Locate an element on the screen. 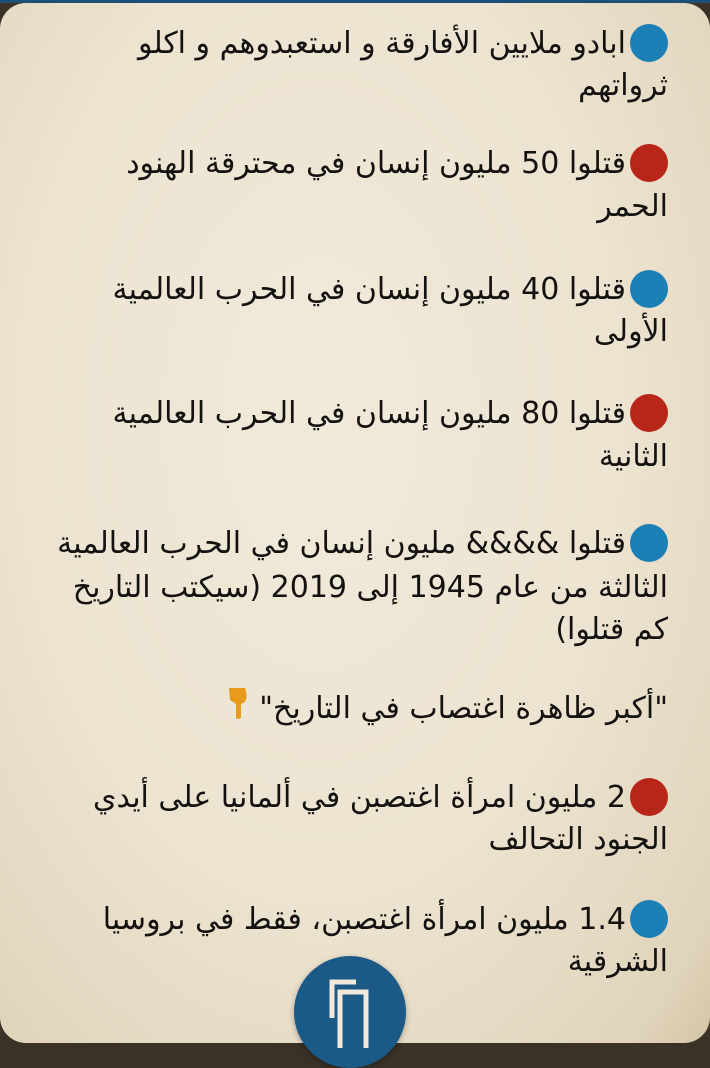 The width and height of the screenshot is (710, 1068). item-3-line-1: قتلوا 40 مليون إنسان في الحرب العالمية is located at coordinates (390, 290).